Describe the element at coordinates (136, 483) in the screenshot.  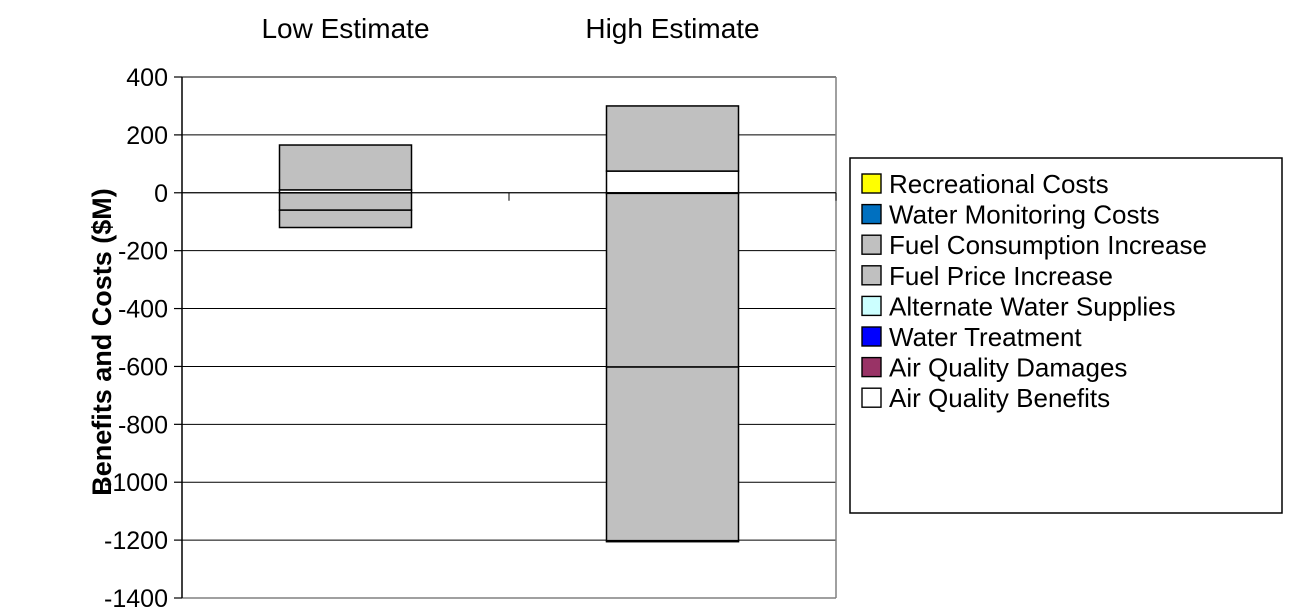
I see `y-tick-label: -1000` at that location.